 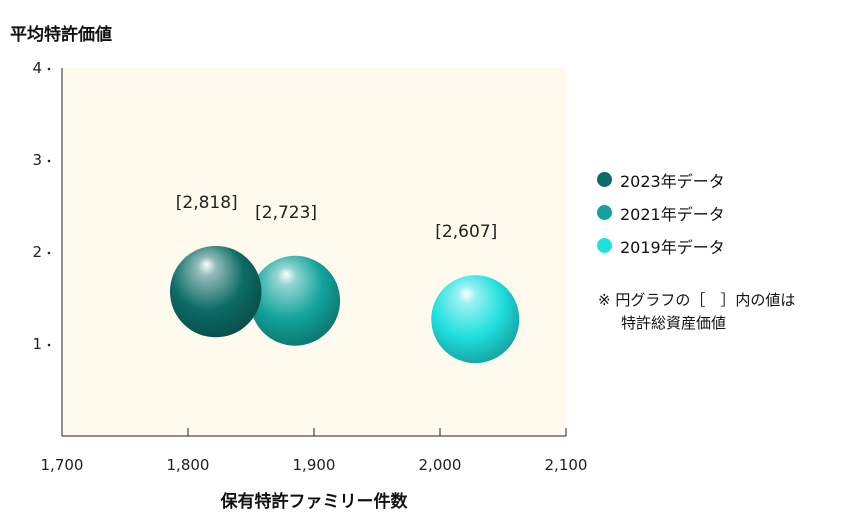 What do you see at coordinates (604, 212) in the screenshot?
I see `legend-marker-2021` at bounding box center [604, 212].